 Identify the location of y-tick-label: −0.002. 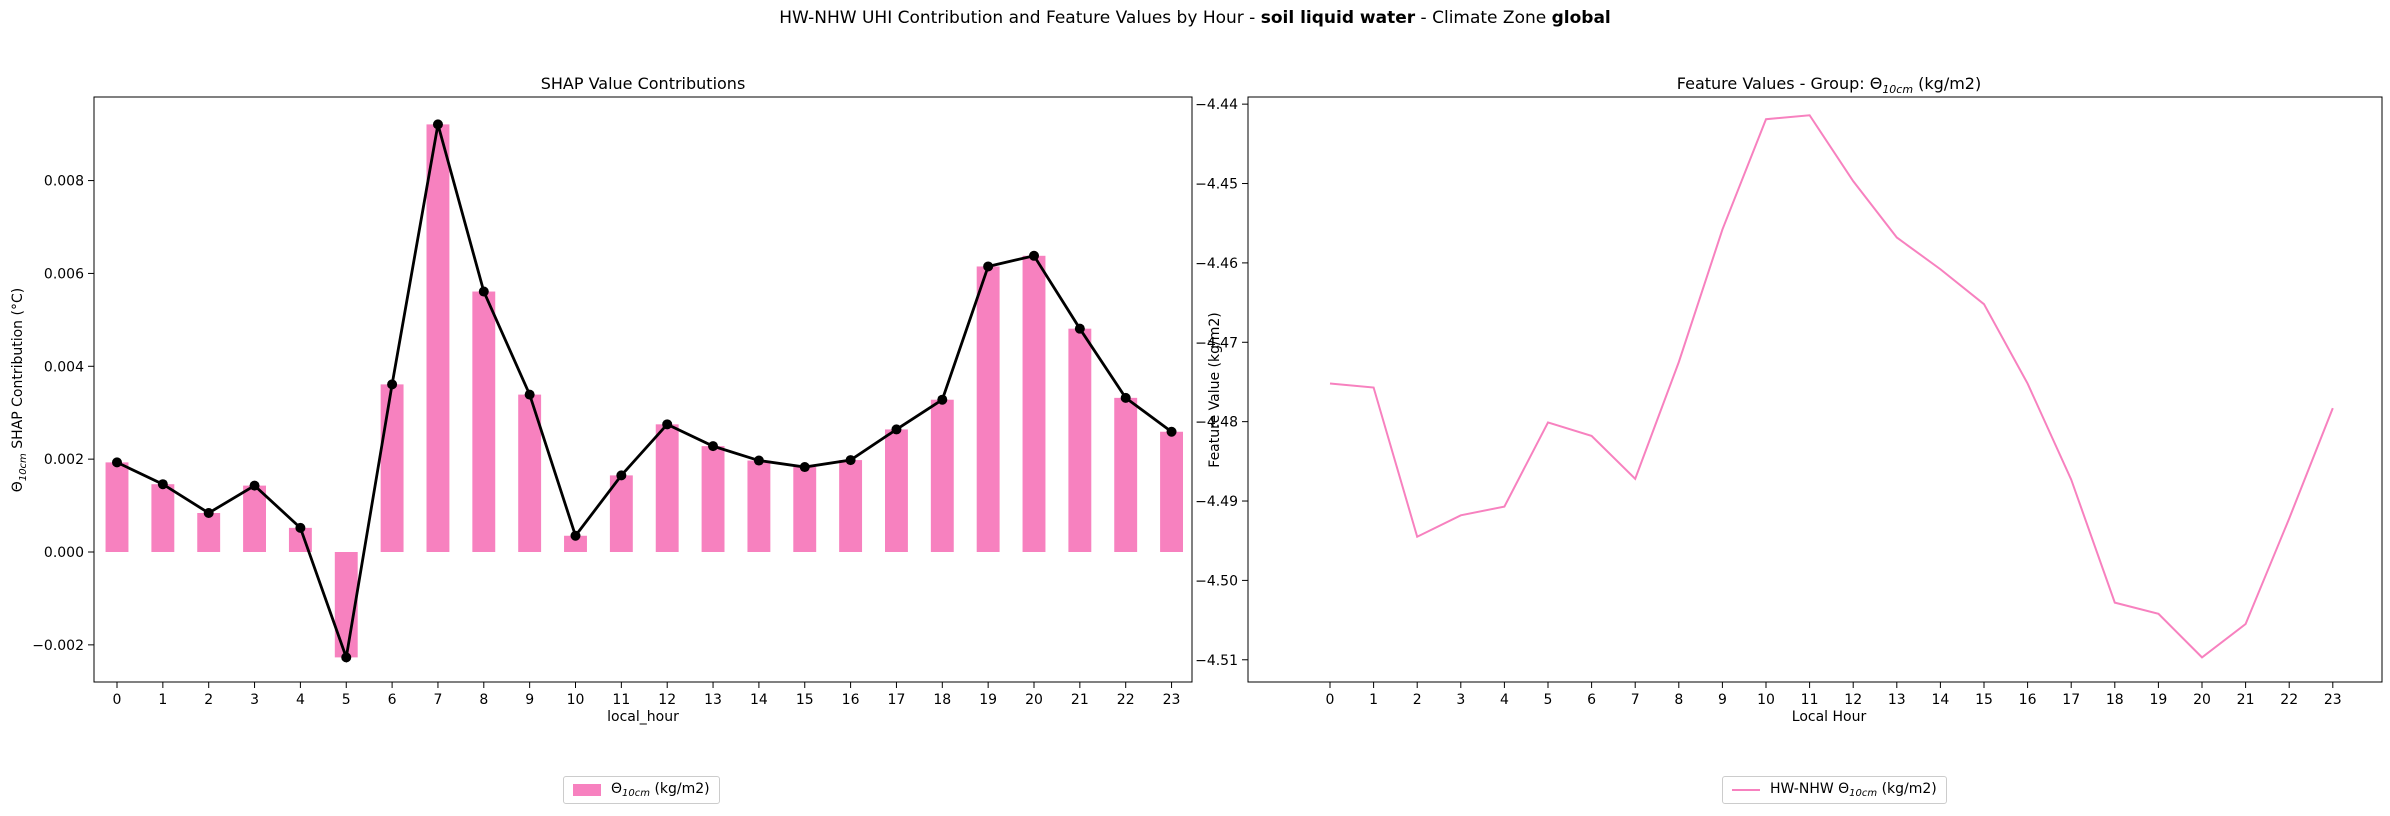
(58, 646).